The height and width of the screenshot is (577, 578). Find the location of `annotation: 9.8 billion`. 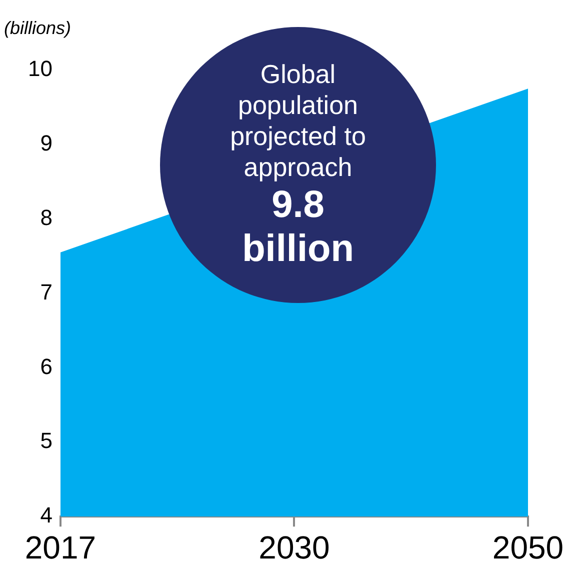

annotation: 9.8 billion is located at coordinates (298, 227).